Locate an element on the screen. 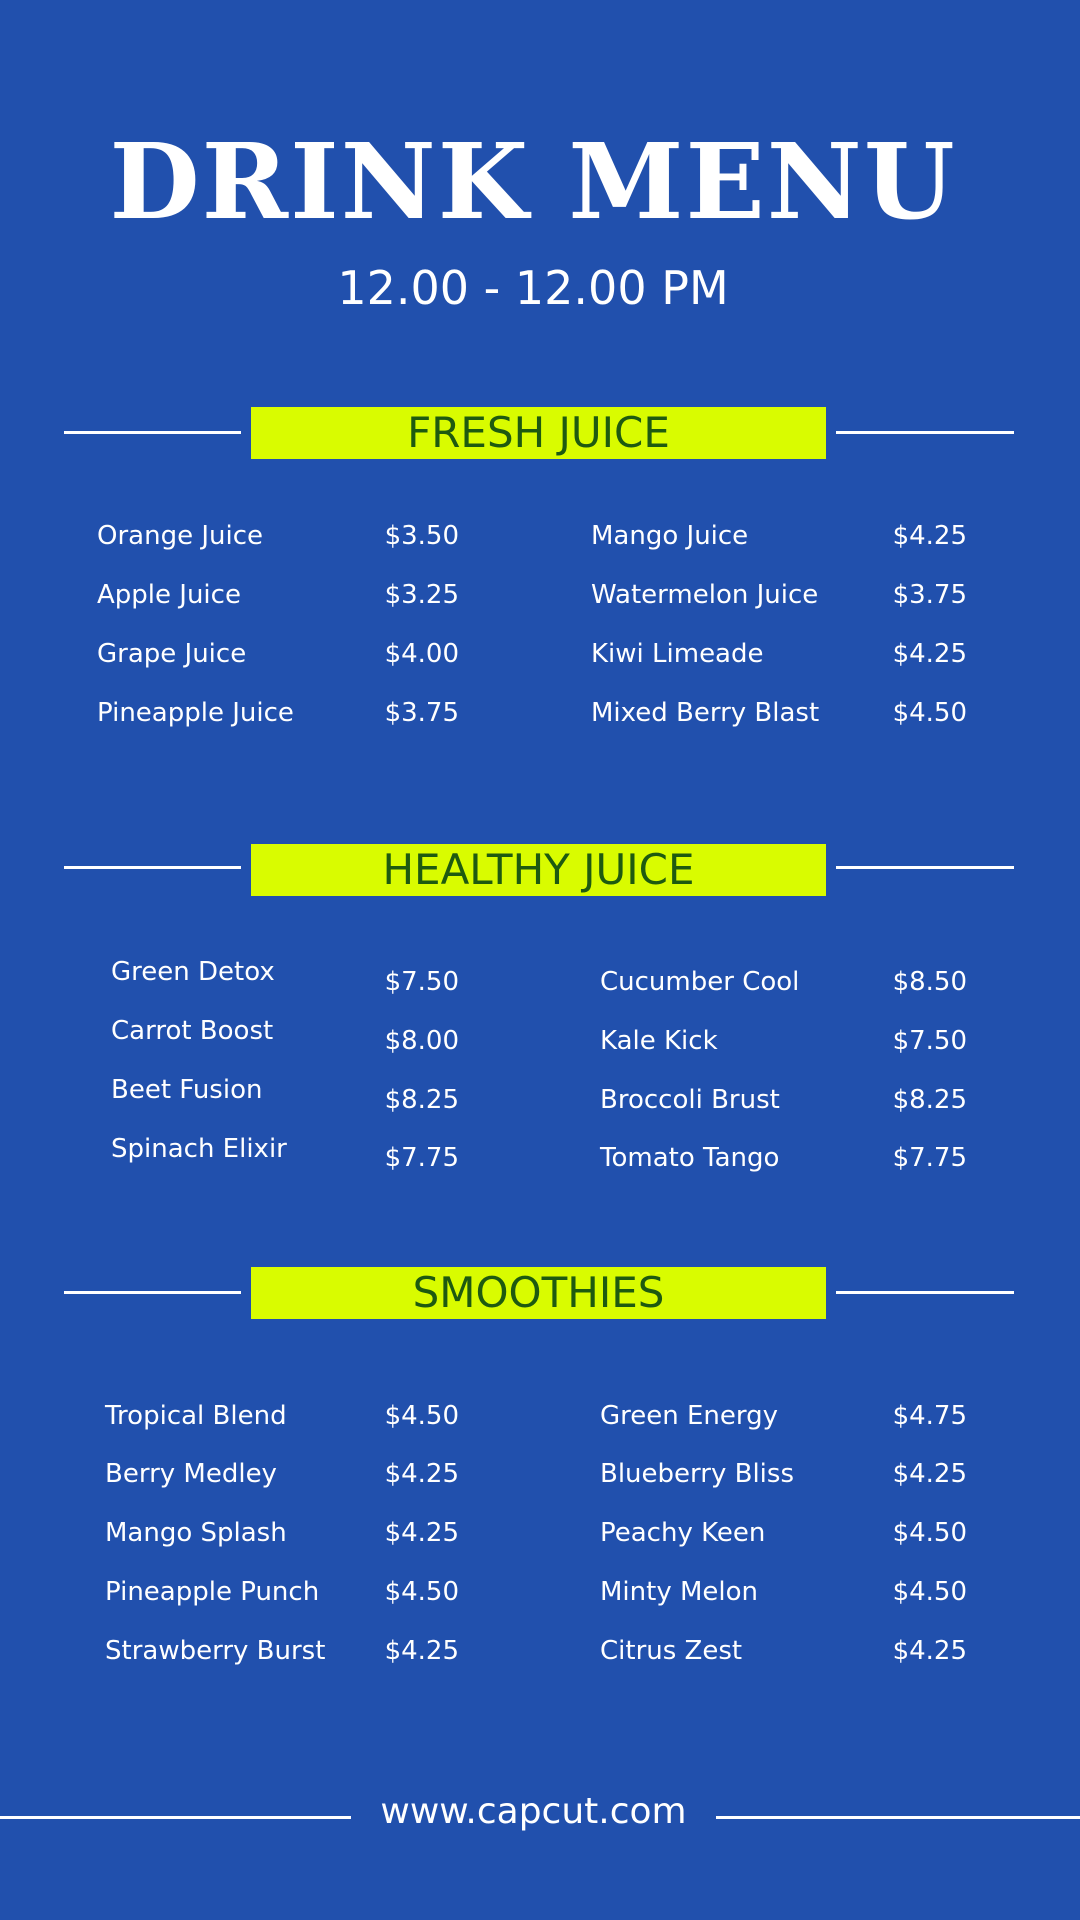 This screenshot has width=1080, height=1920. footer-divider-right is located at coordinates (898, 1817).